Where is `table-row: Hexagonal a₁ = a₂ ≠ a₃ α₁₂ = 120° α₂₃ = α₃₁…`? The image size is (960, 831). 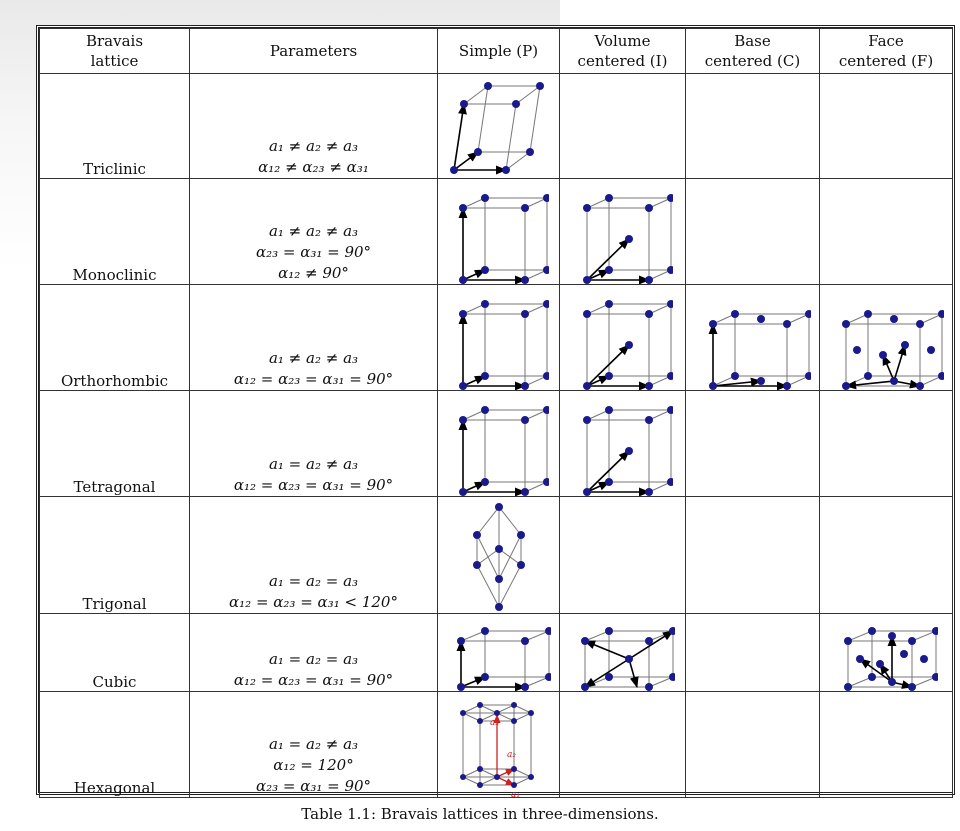 table-row: Hexagonal a₁ = a₂ ≠ a₃ α₁₂ = 120° α₂₃ = α₃₁… is located at coordinates (496, 744).